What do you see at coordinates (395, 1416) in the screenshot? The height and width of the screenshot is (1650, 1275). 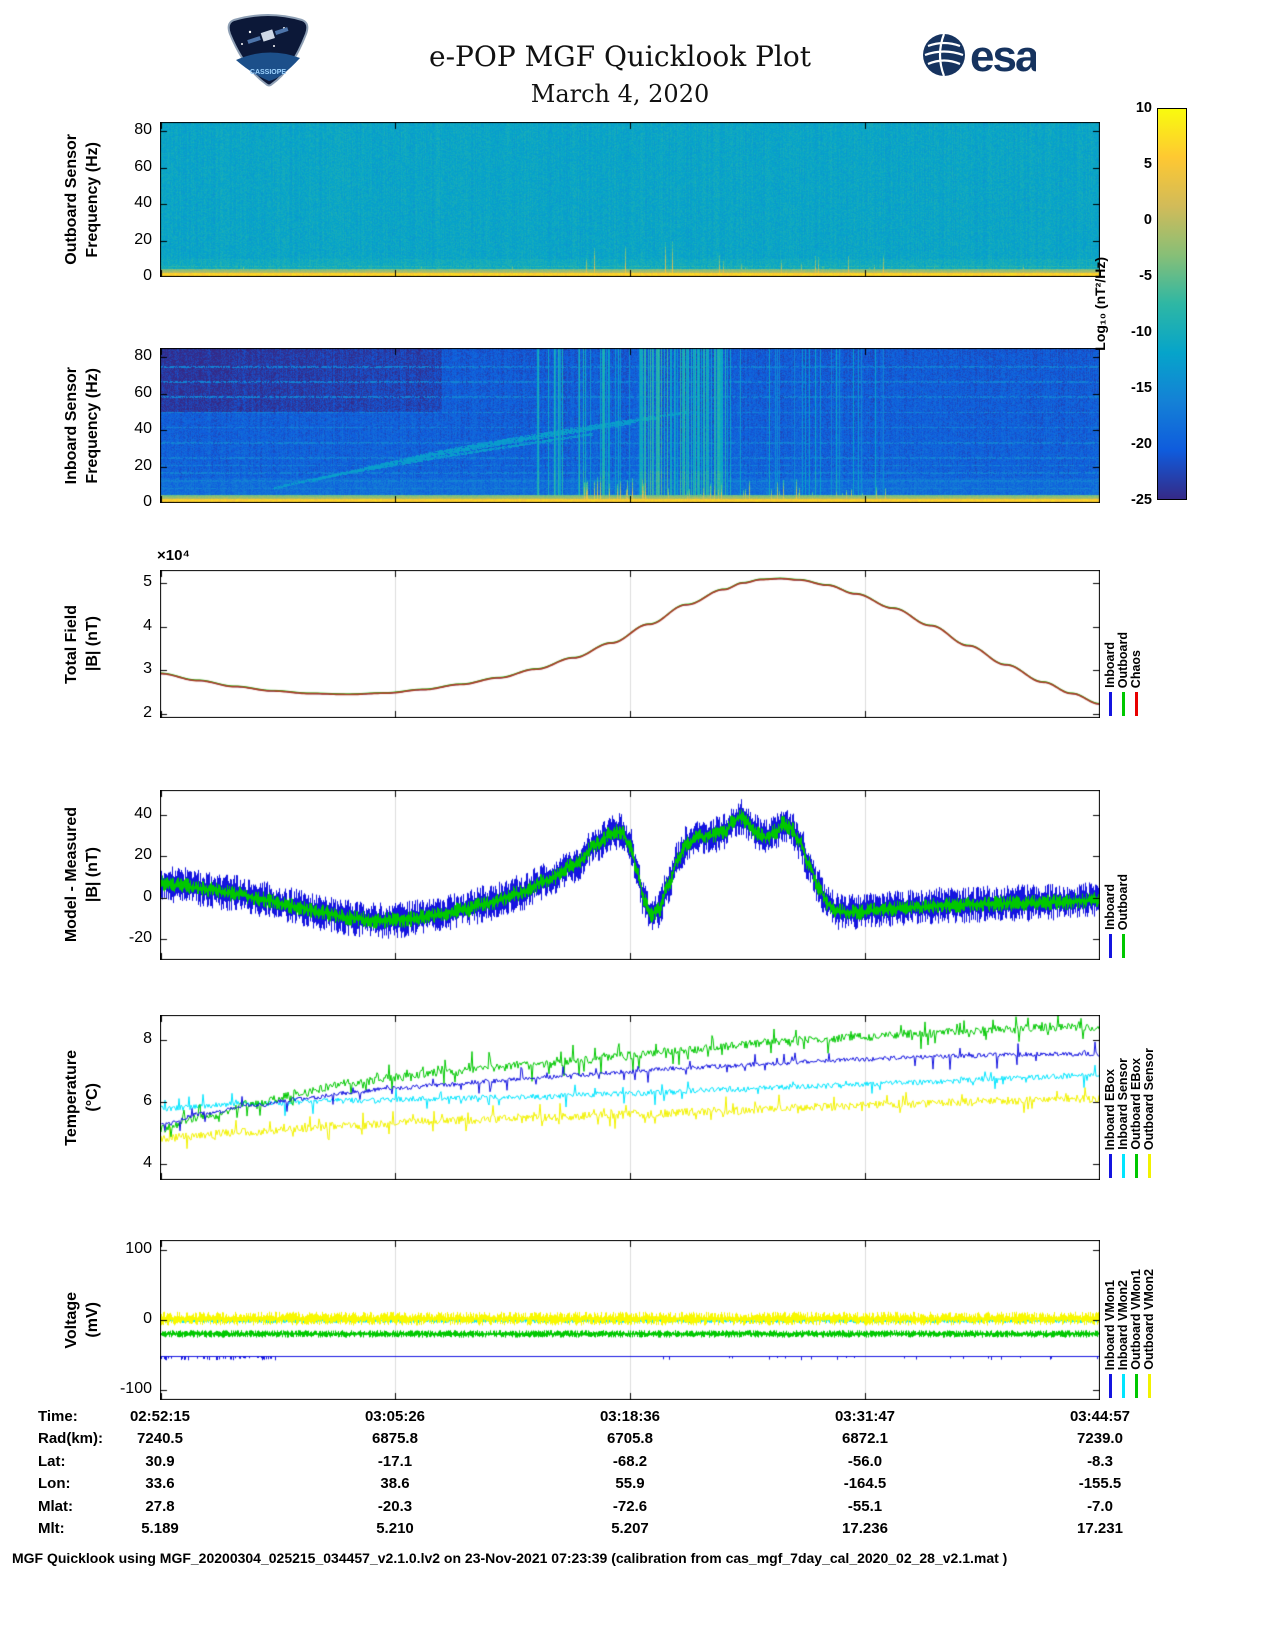 I see `ephemeris-value: 03:05:26` at bounding box center [395, 1416].